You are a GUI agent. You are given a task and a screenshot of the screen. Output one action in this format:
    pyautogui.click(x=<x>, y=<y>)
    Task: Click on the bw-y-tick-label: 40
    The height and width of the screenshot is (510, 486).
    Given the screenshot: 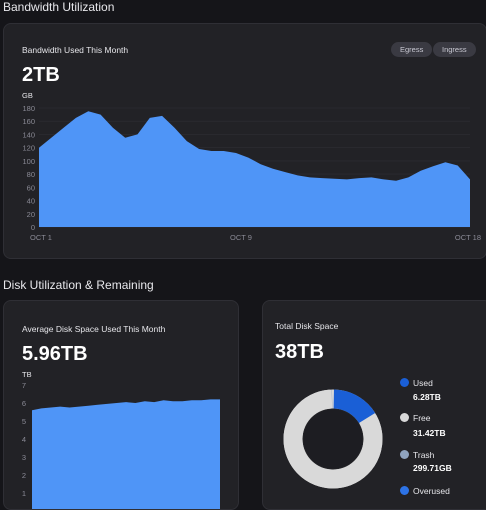 What is the action you would take?
    pyautogui.click(x=31, y=201)
    